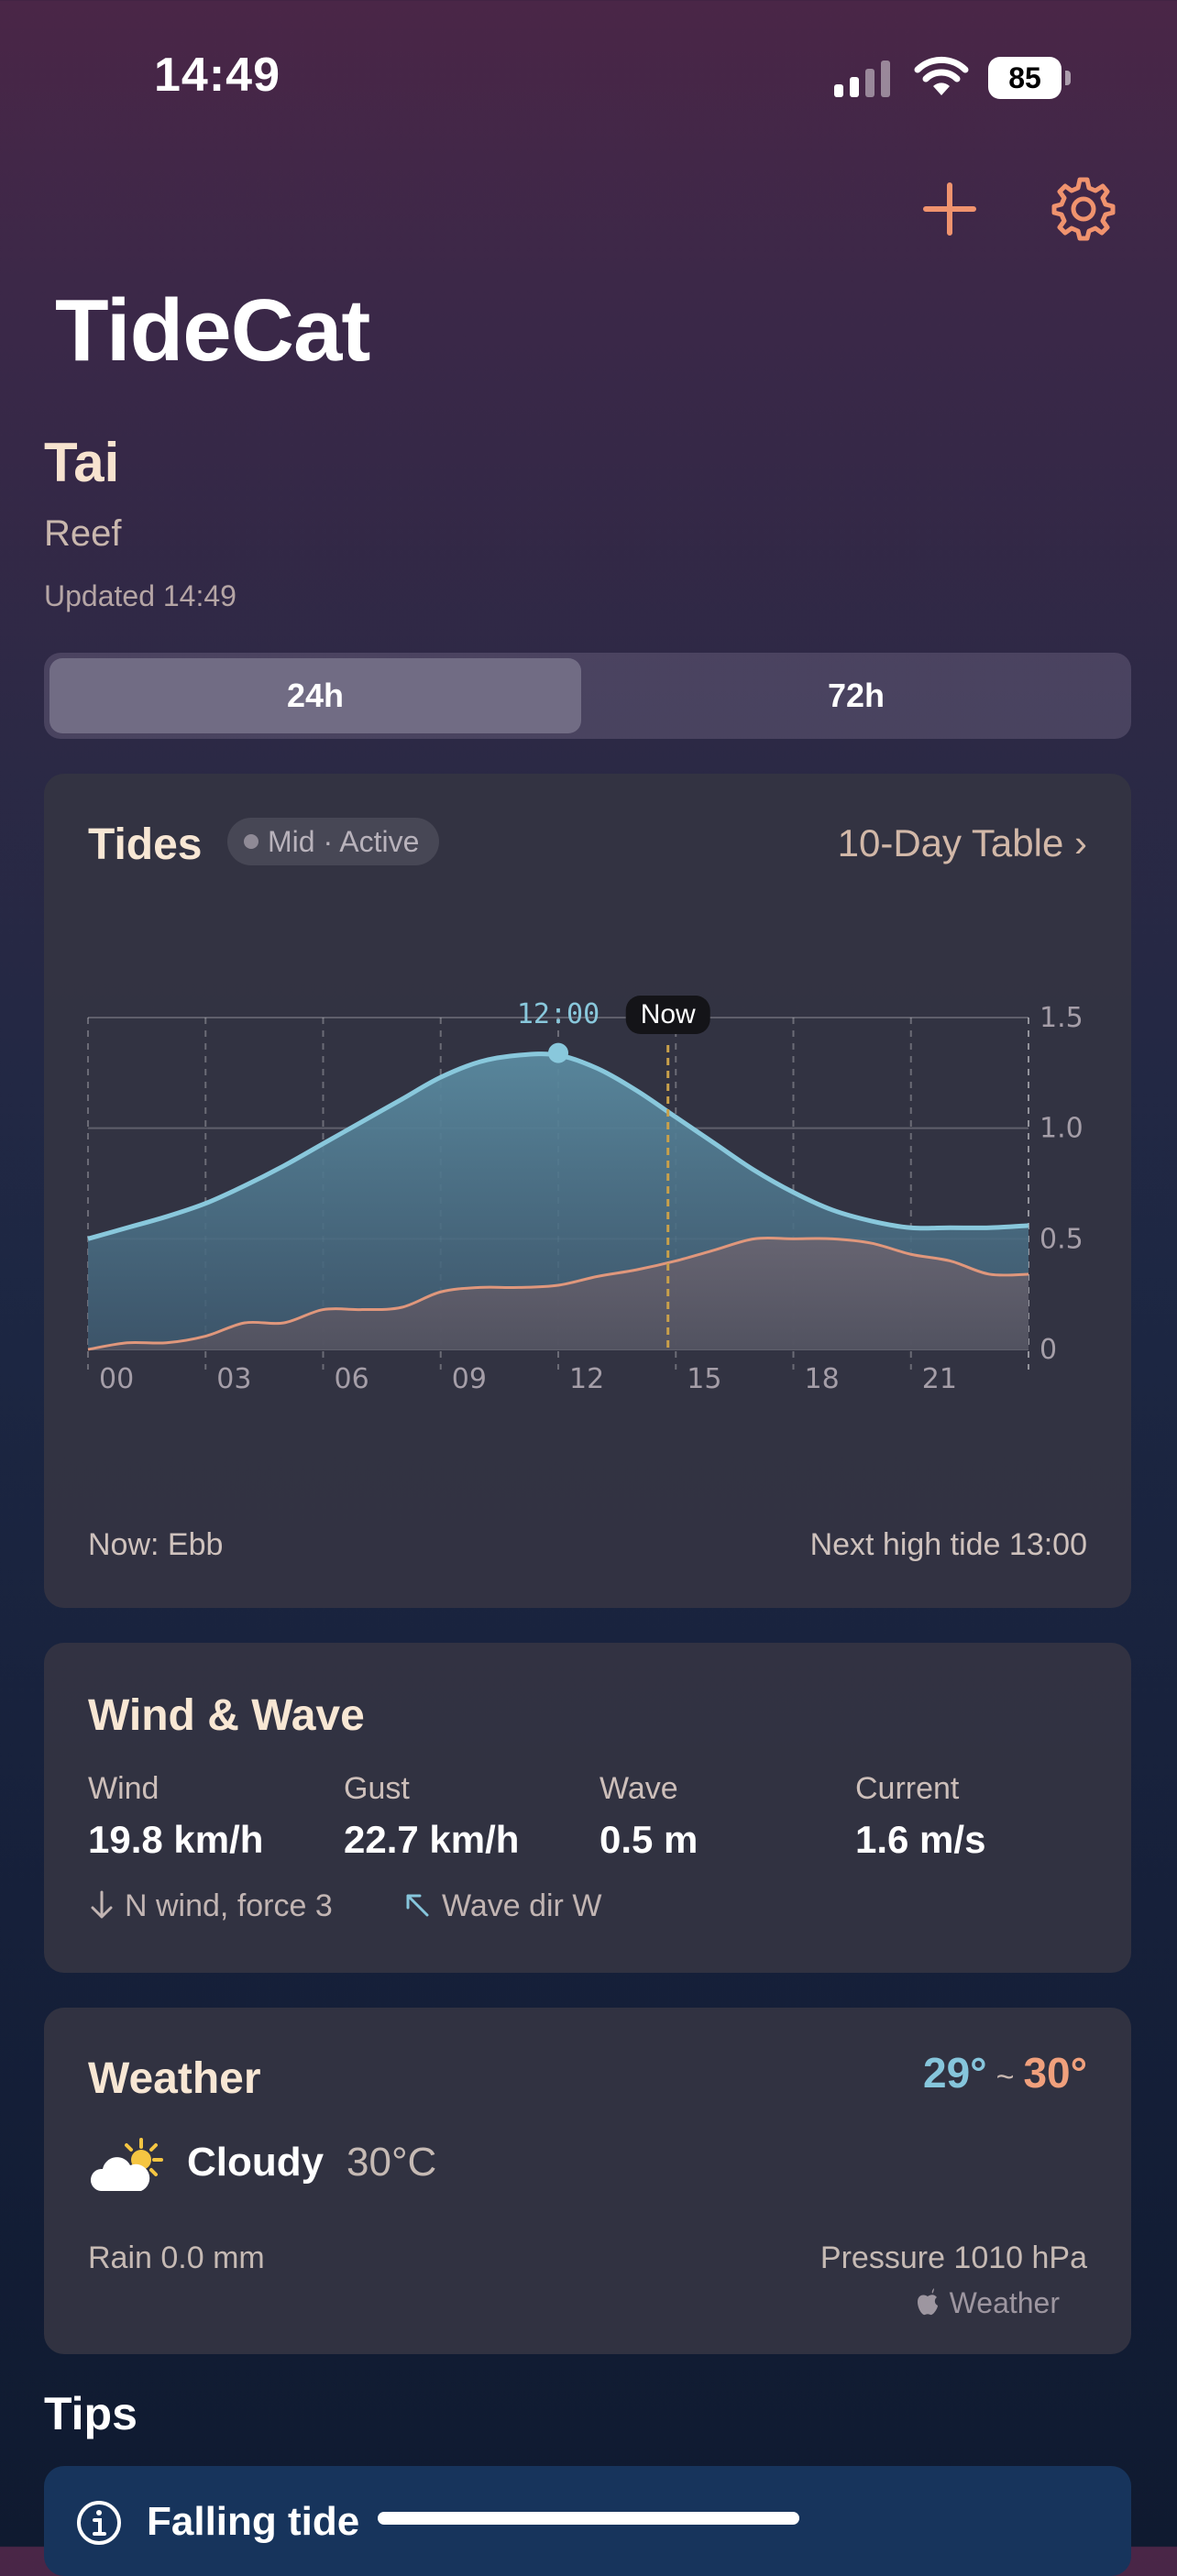  What do you see at coordinates (229, 1905) in the screenshot?
I see `wind-direction-text: N wind, force 3` at bounding box center [229, 1905].